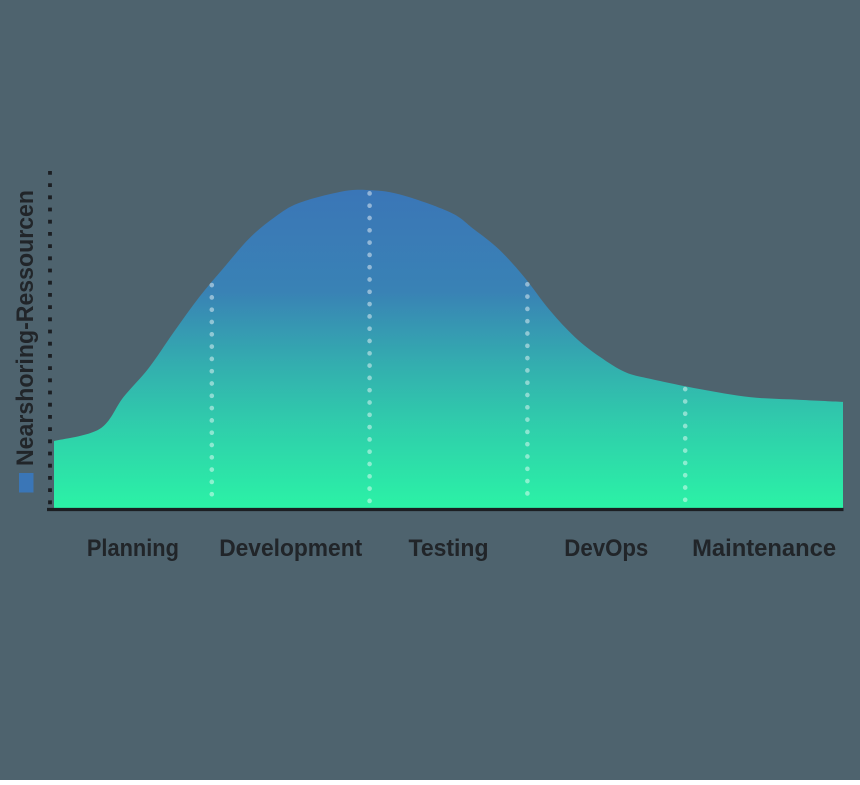 The image size is (860, 785). I want to click on x-axis-label-planning: Planning, so click(133, 548).